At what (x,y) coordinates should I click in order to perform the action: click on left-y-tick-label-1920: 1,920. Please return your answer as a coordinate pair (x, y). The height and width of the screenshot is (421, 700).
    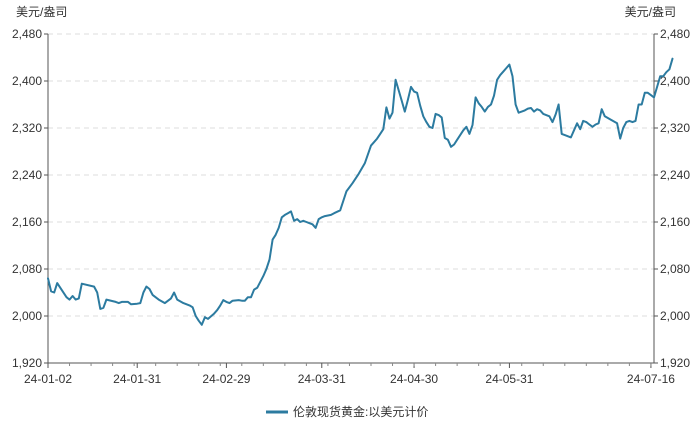
    Looking at the image, I should click on (27, 363).